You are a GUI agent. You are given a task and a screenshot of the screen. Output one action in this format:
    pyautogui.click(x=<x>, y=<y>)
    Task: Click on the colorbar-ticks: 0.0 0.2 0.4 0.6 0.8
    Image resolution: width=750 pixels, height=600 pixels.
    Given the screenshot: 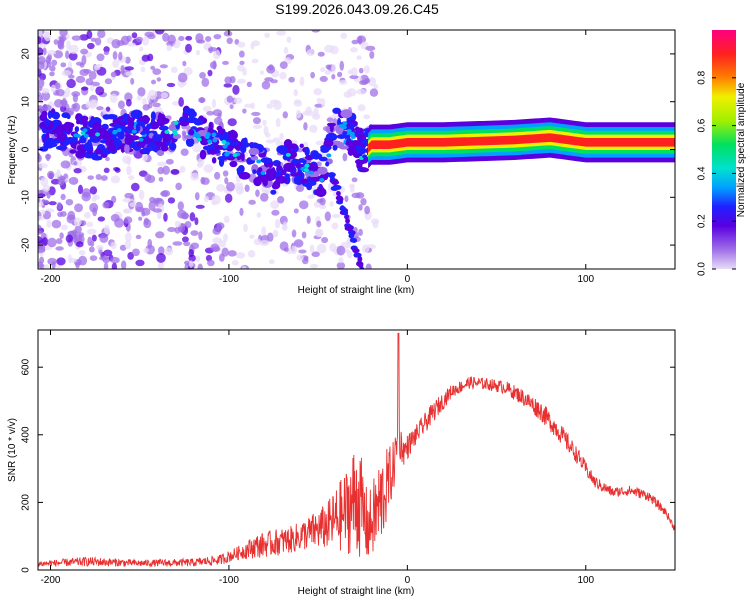 What is the action you would take?
    pyautogui.click(x=716, y=173)
    